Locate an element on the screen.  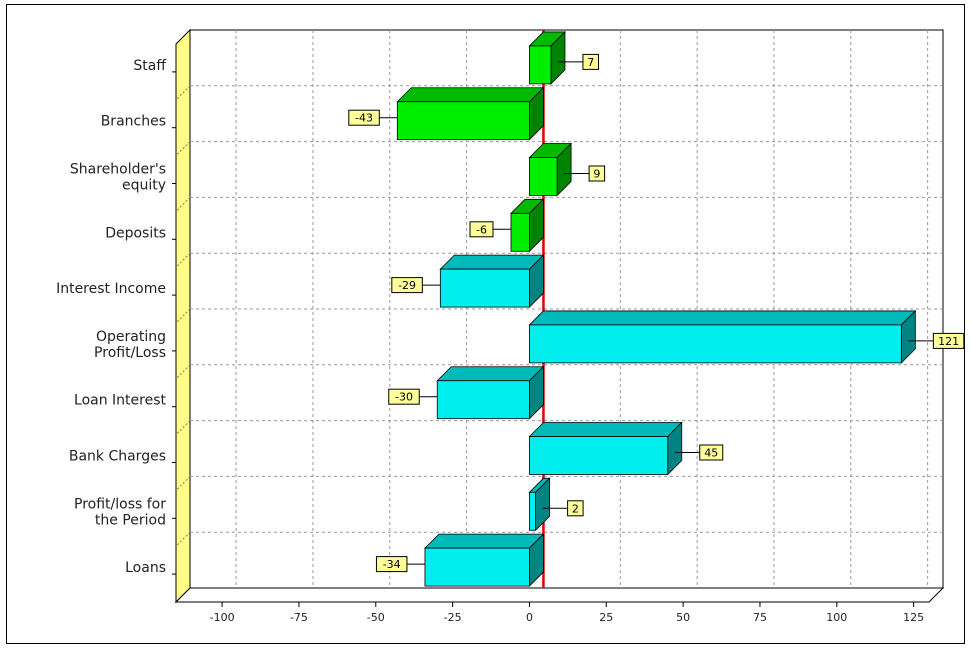
data-label: 7 is located at coordinates (590, 62).